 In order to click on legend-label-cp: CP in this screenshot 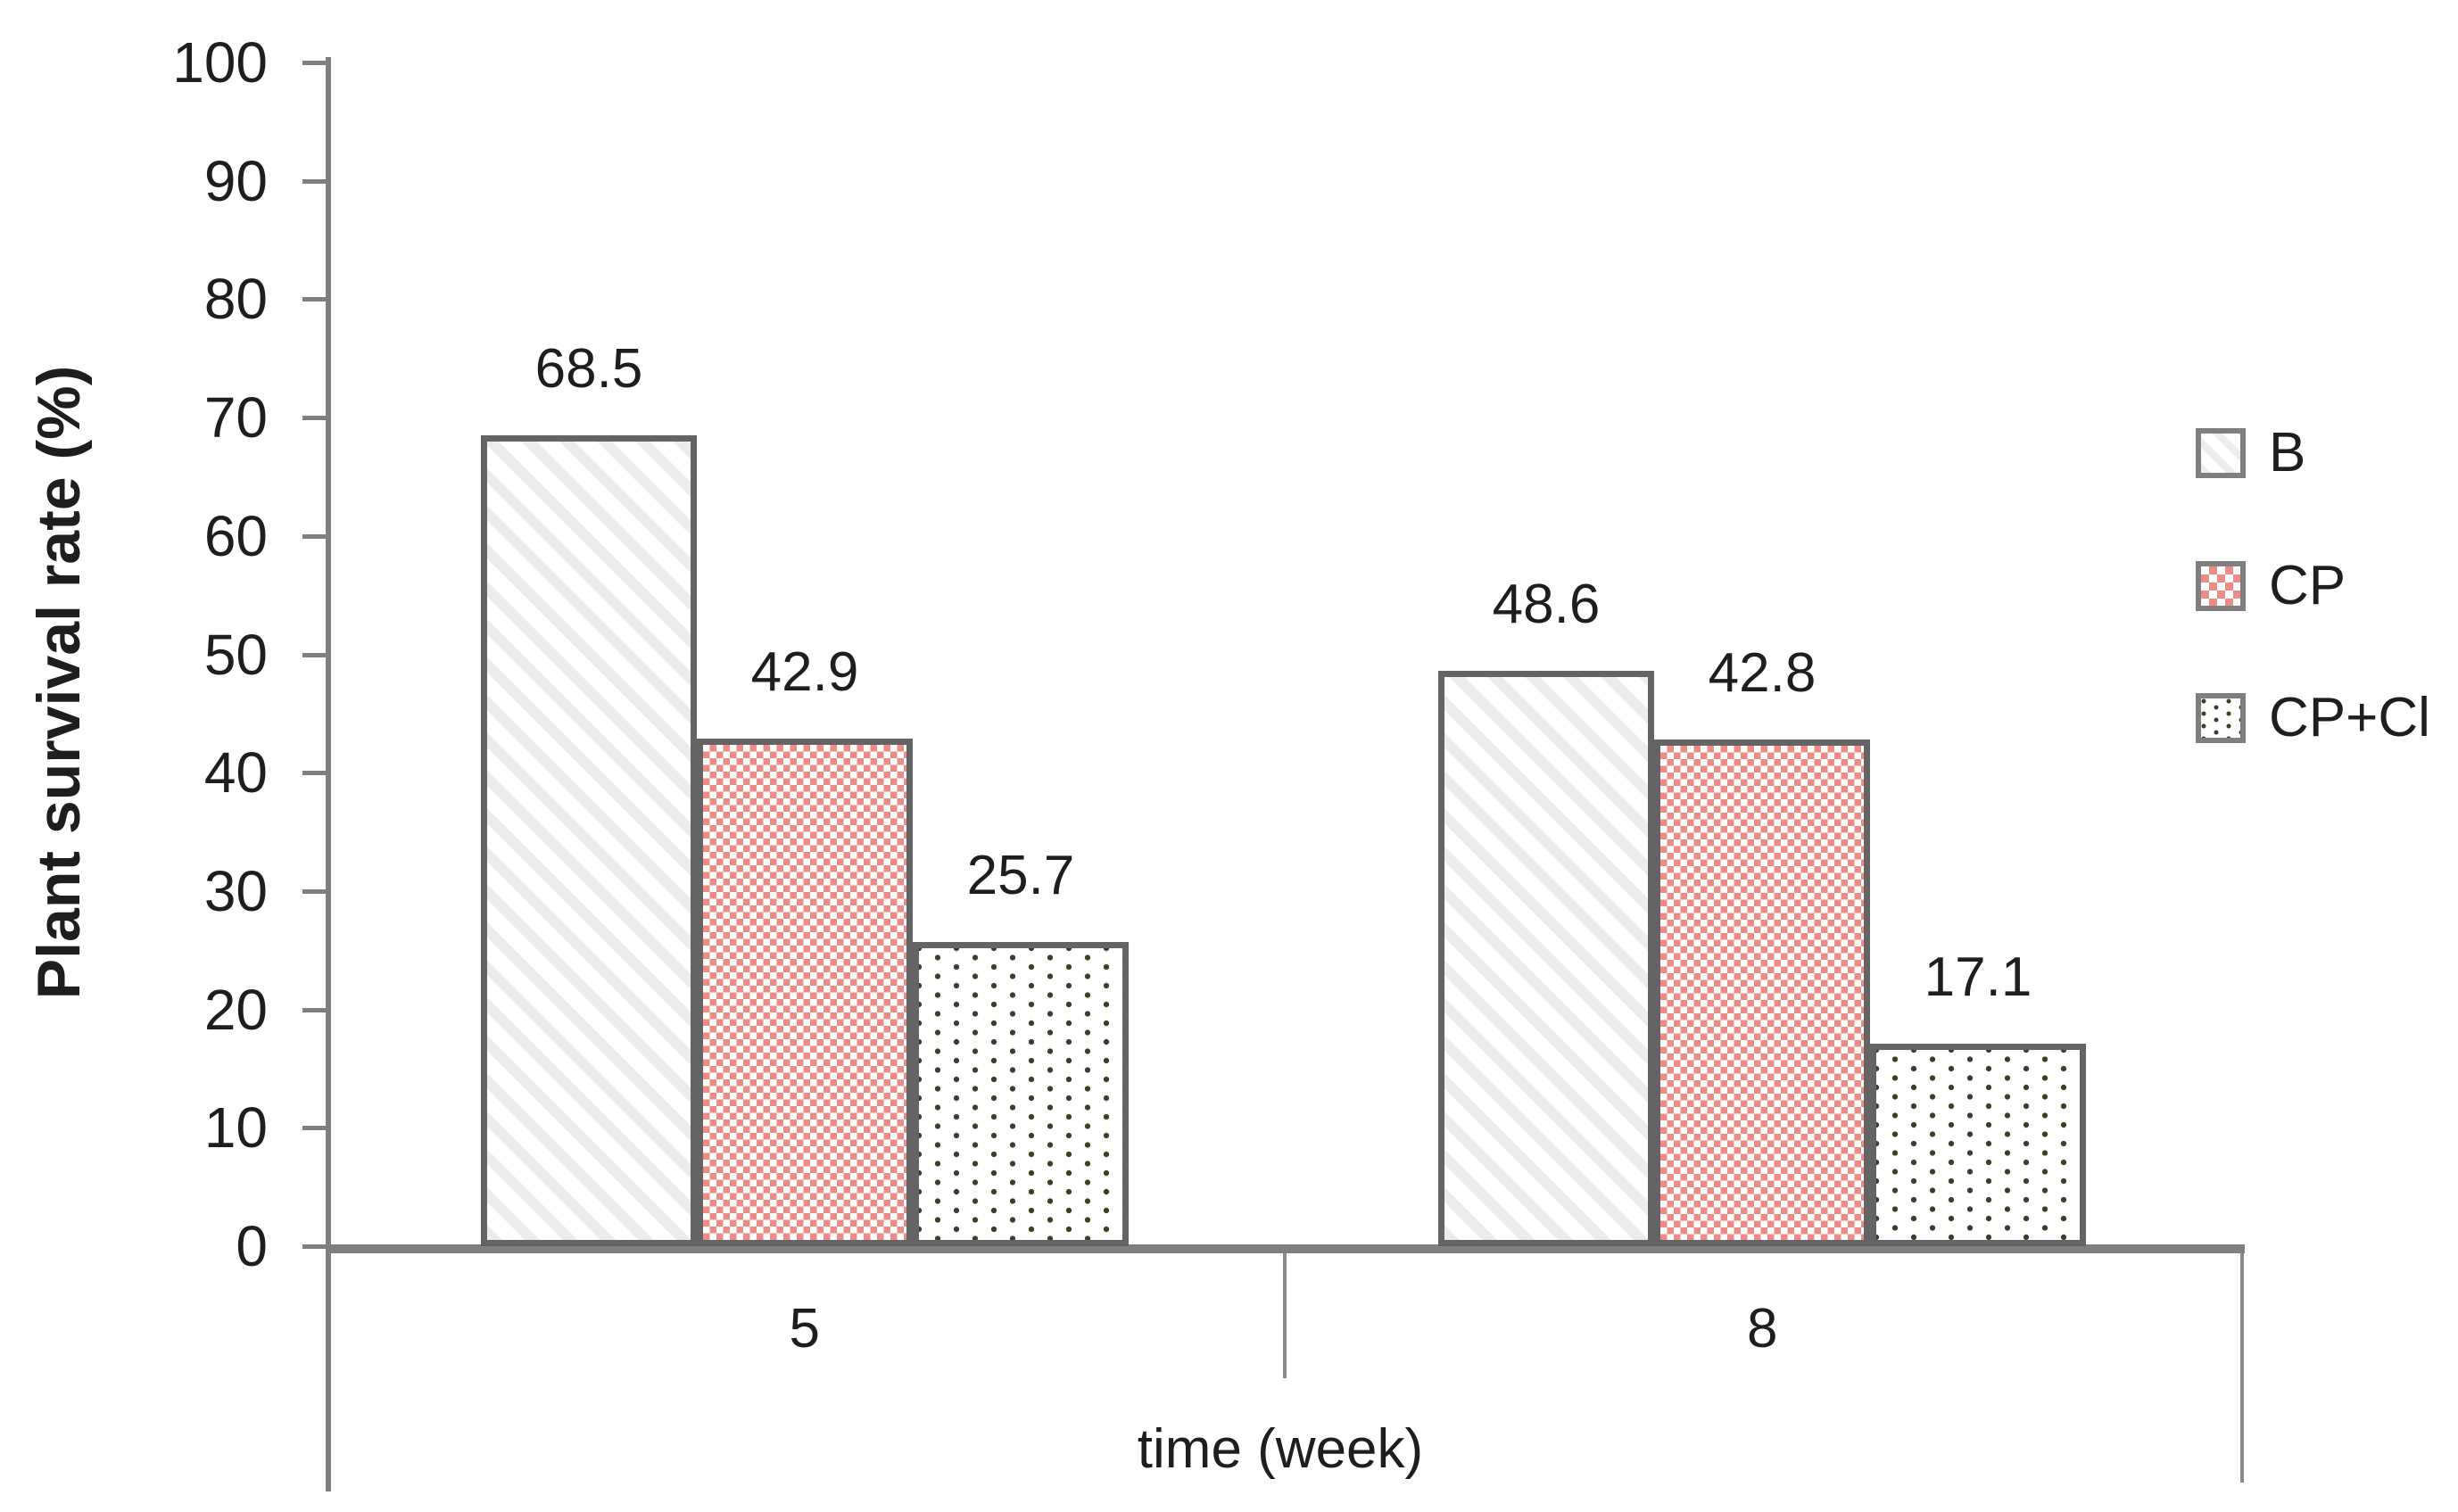, I will do `click(2307, 585)`.